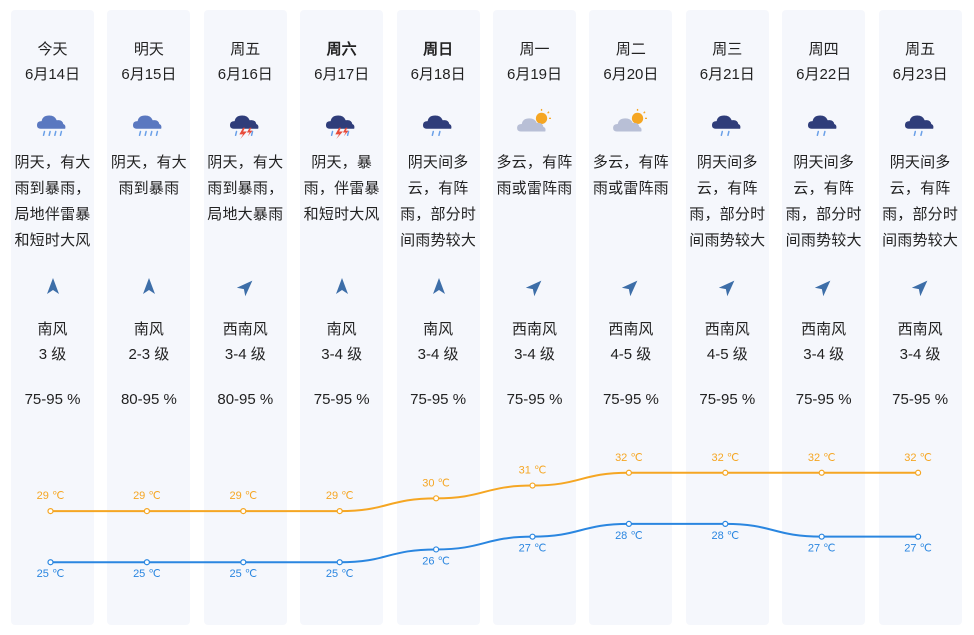 This screenshot has height=635, width=974. What do you see at coordinates (533, 471) in the screenshot?
I see `high-temperature-label: 31 ℃` at bounding box center [533, 471].